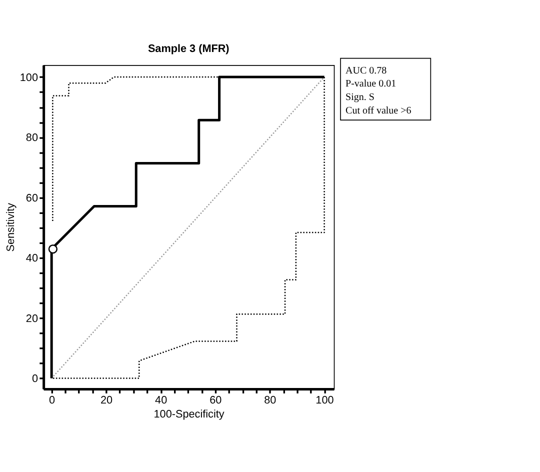  What do you see at coordinates (32, 138) in the screenshot?
I see `y-tick-label: 80` at bounding box center [32, 138].